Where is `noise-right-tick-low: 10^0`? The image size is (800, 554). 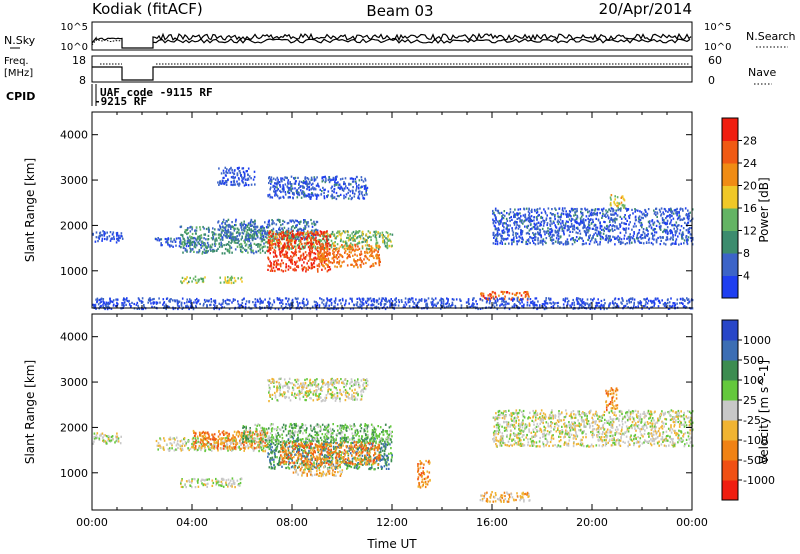
noise-right-tick-low: 10^0 is located at coordinates (717, 47).